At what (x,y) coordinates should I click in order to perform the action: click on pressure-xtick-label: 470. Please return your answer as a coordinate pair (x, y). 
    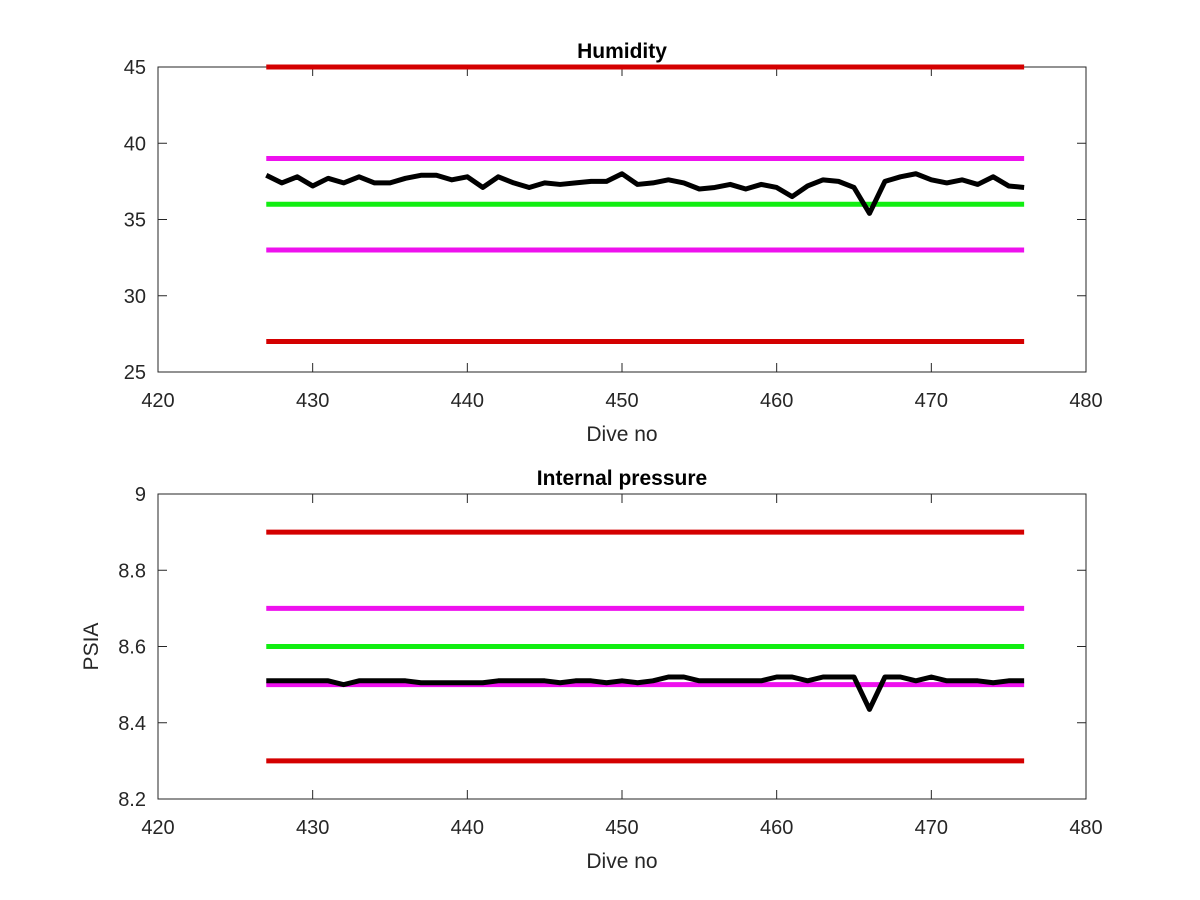
    Looking at the image, I should click on (931, 828).